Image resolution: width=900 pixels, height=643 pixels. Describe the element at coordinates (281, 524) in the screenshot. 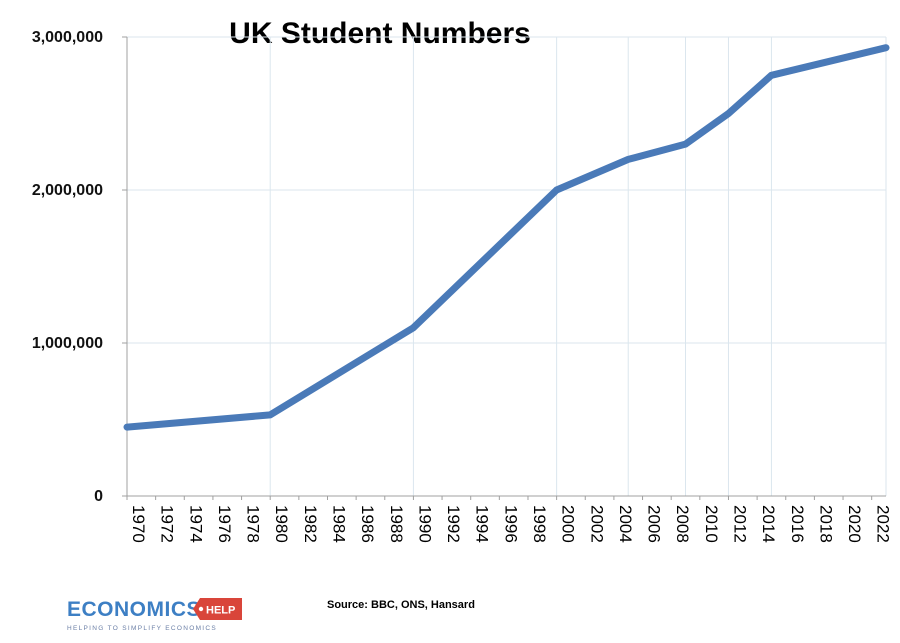

I see `x-tick-label: 1980` at that location.